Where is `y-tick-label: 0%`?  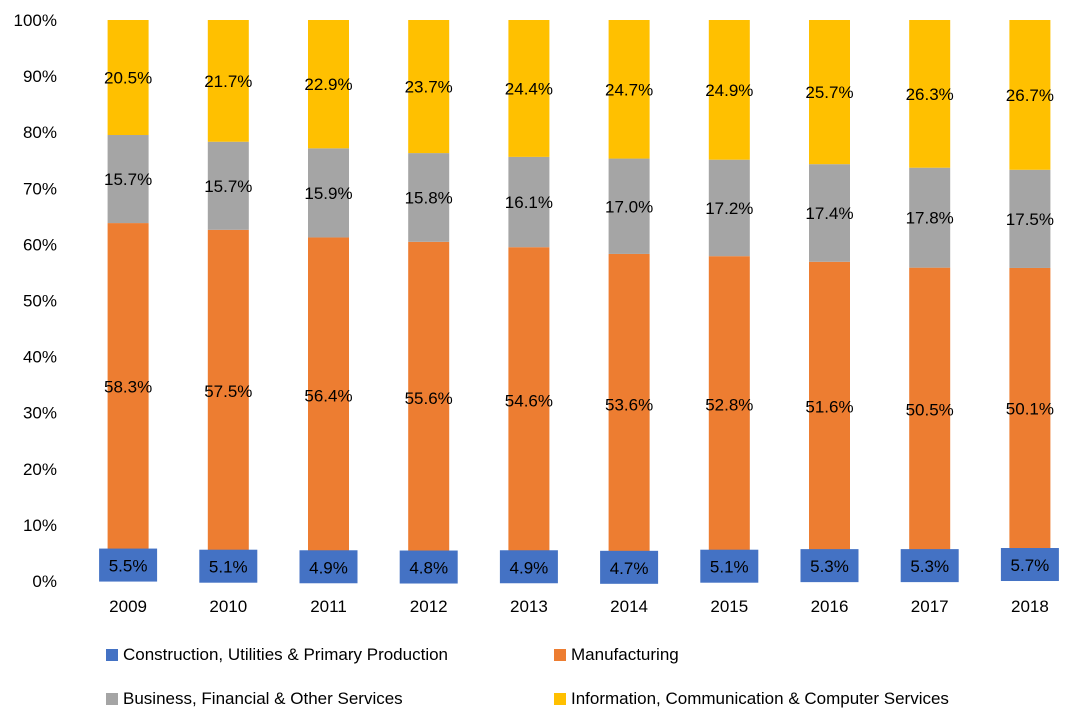
y-tick-label: 0% is located at coordinates (44, 581).